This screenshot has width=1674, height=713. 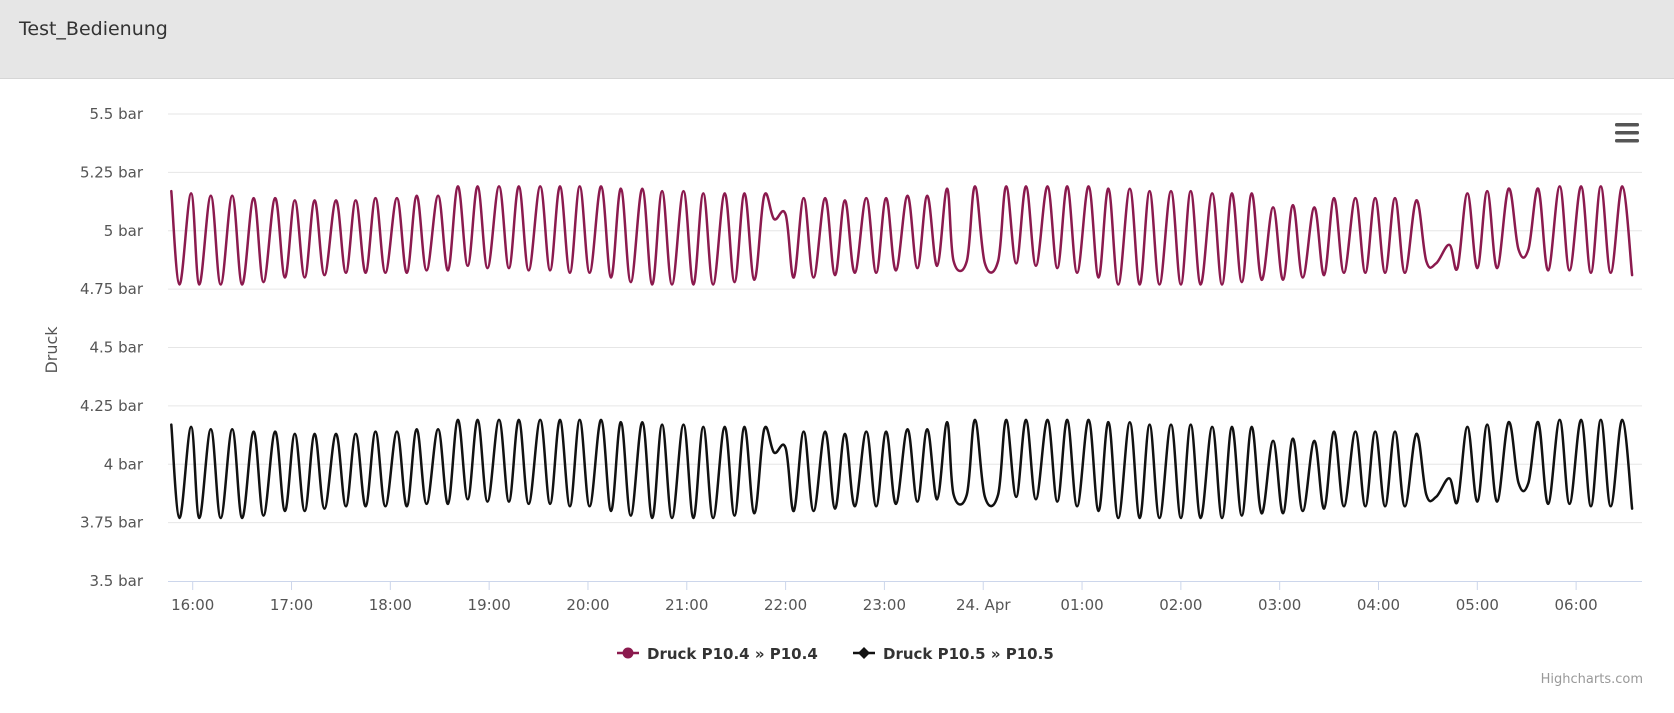 I want to click on y-tick-label: 3.5 bar, so click(x=116, y=581).